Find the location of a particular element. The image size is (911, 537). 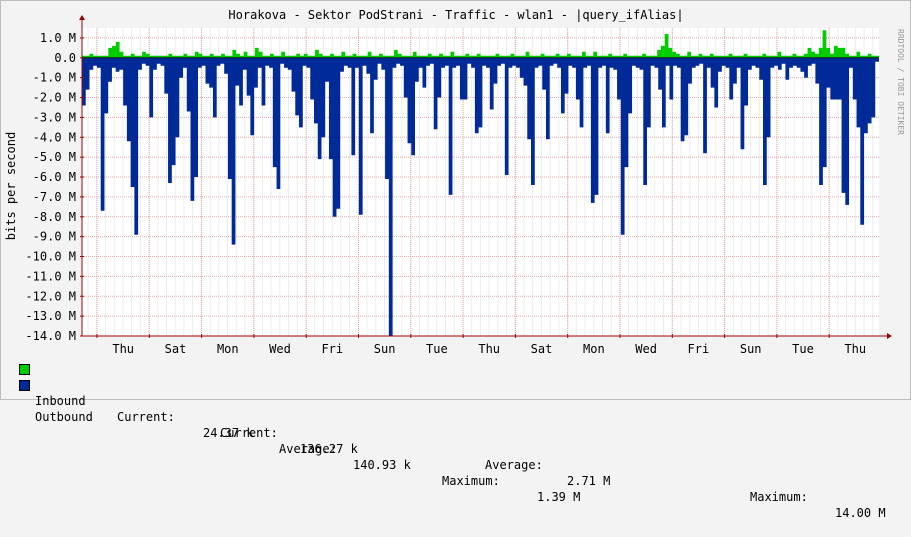

y-tick-label: -4.0 M is located at coordinates (54, 137).